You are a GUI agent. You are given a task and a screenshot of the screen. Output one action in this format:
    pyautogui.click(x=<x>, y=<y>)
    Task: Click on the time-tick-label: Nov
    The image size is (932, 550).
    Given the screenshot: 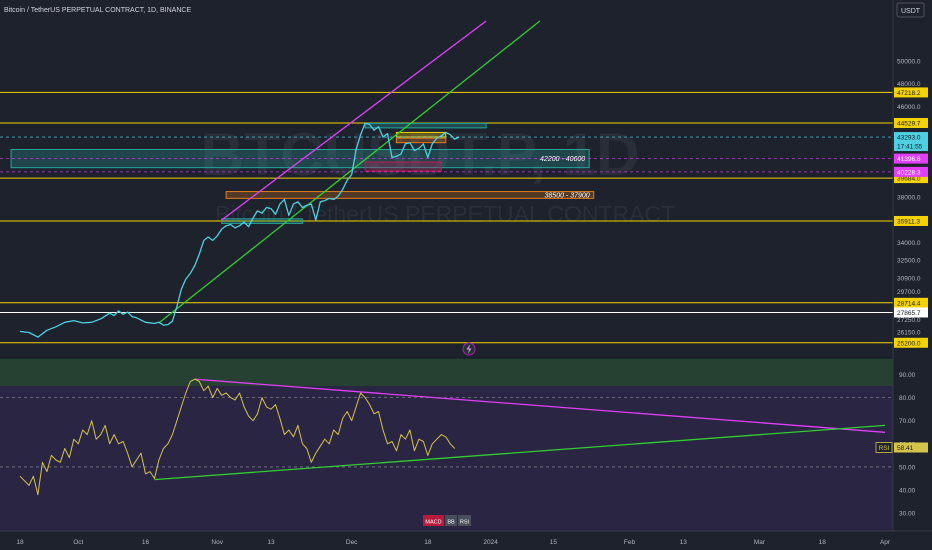 What is the action you would take?
    pyautogui.click(x=217, y=542)
    